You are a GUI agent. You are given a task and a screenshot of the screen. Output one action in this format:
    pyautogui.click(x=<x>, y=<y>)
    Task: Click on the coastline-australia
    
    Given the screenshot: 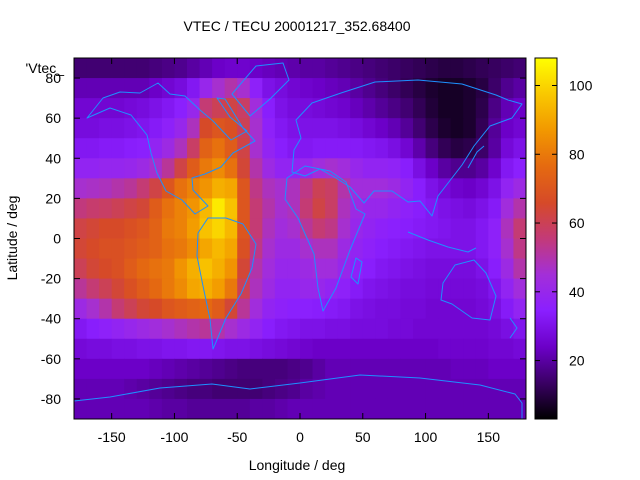 What is the action you would take?
    pyautogui.click(x=468, y=290)
    